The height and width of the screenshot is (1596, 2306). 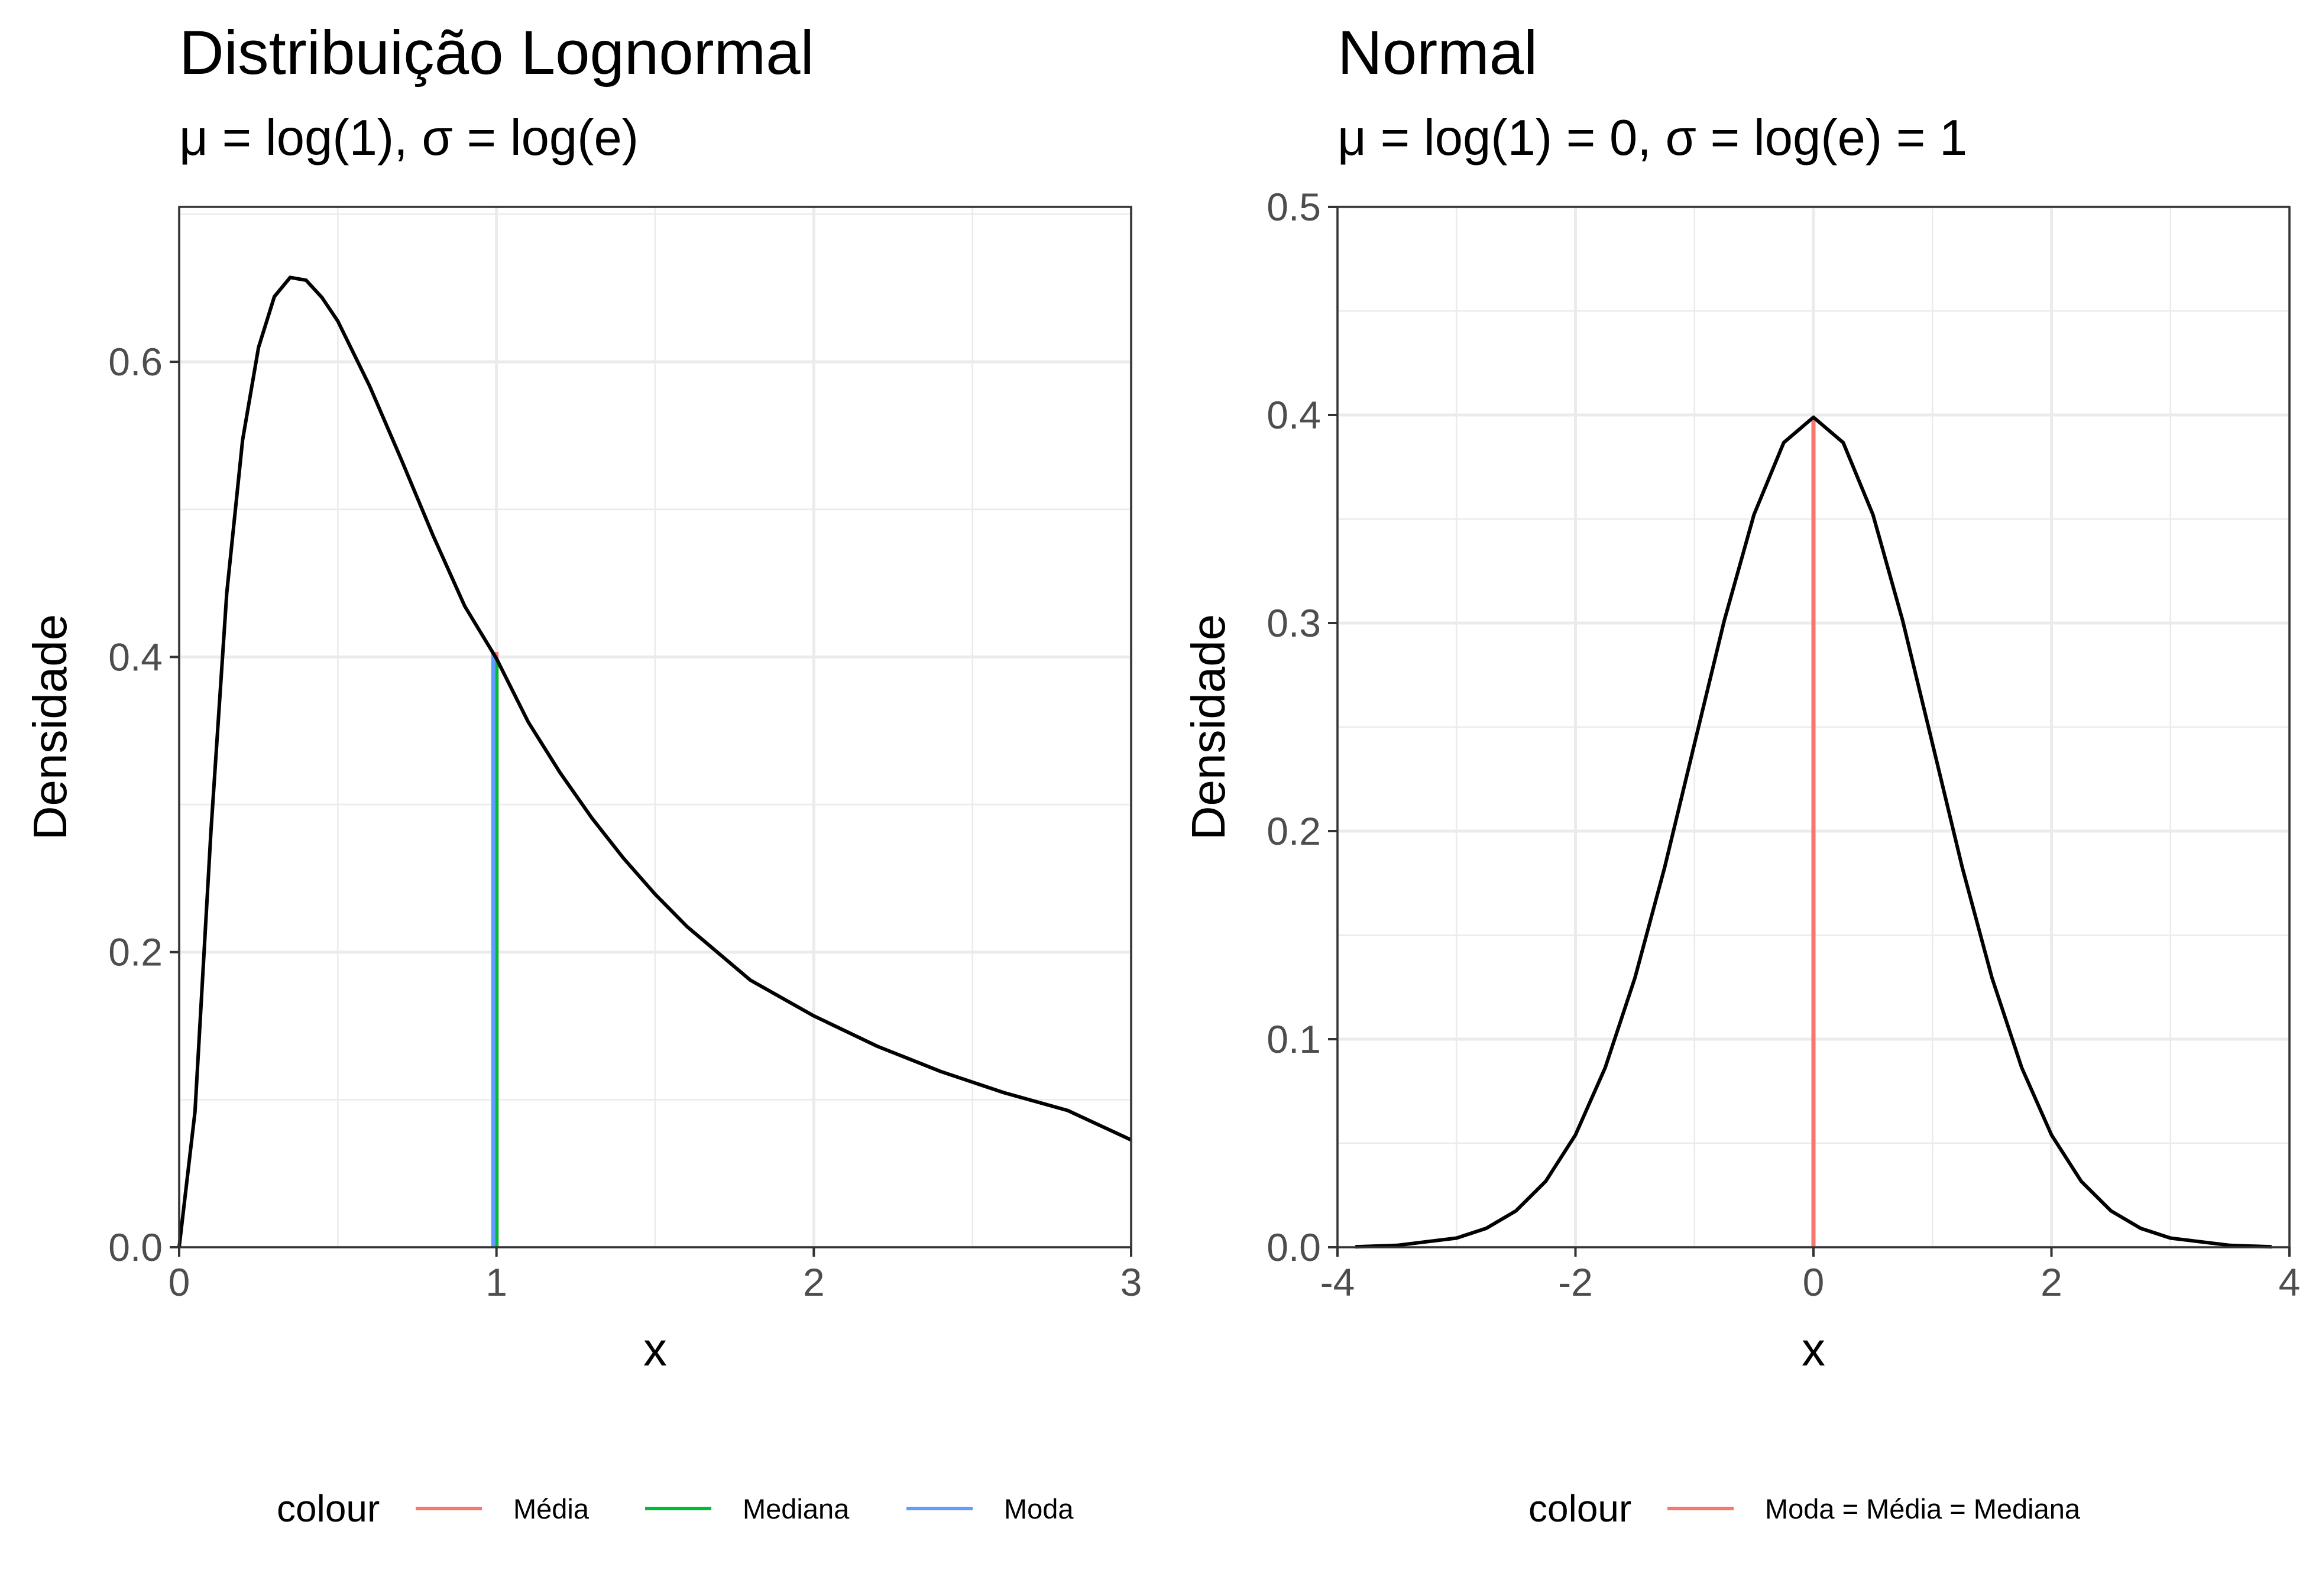 What do you see at coordinates (1294, 1039) in the screenshot?
I see `y-tick-label: 0.1` at bounding box center [1294, 1039].